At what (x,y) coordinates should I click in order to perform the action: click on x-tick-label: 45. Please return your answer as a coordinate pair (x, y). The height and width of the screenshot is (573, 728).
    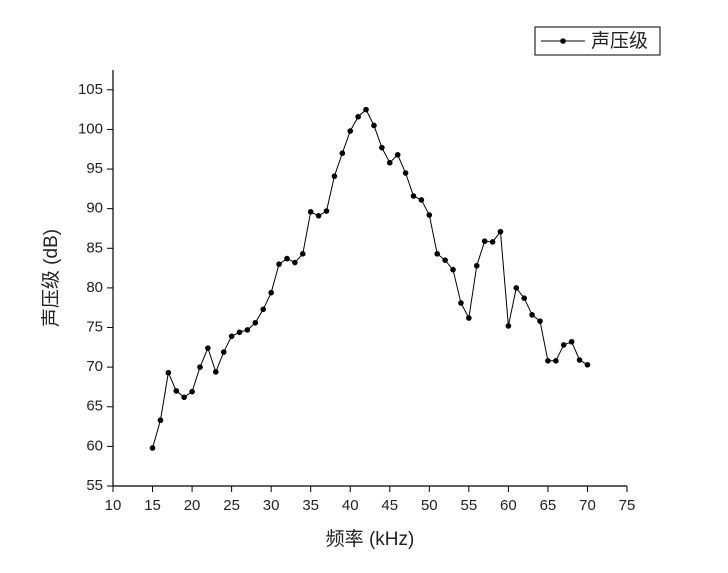
    Looking at the image, I should click on (389, 505).